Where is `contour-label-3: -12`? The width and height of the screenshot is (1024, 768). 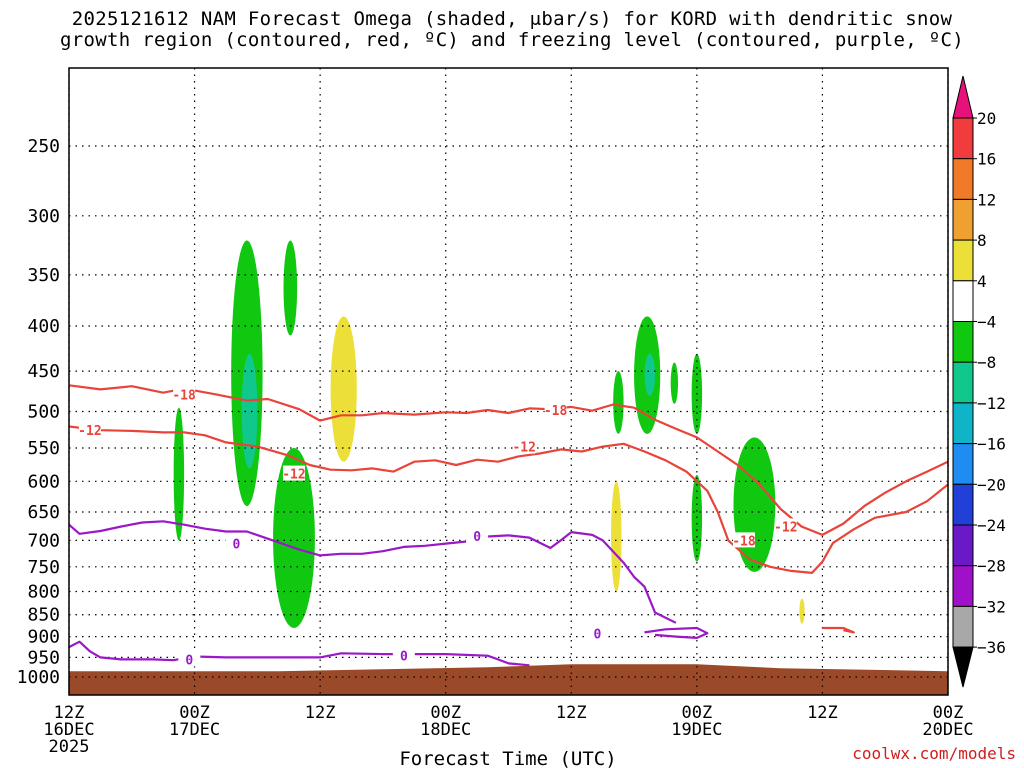 contour-label-3: -12 is located at coordinates (523, 448).